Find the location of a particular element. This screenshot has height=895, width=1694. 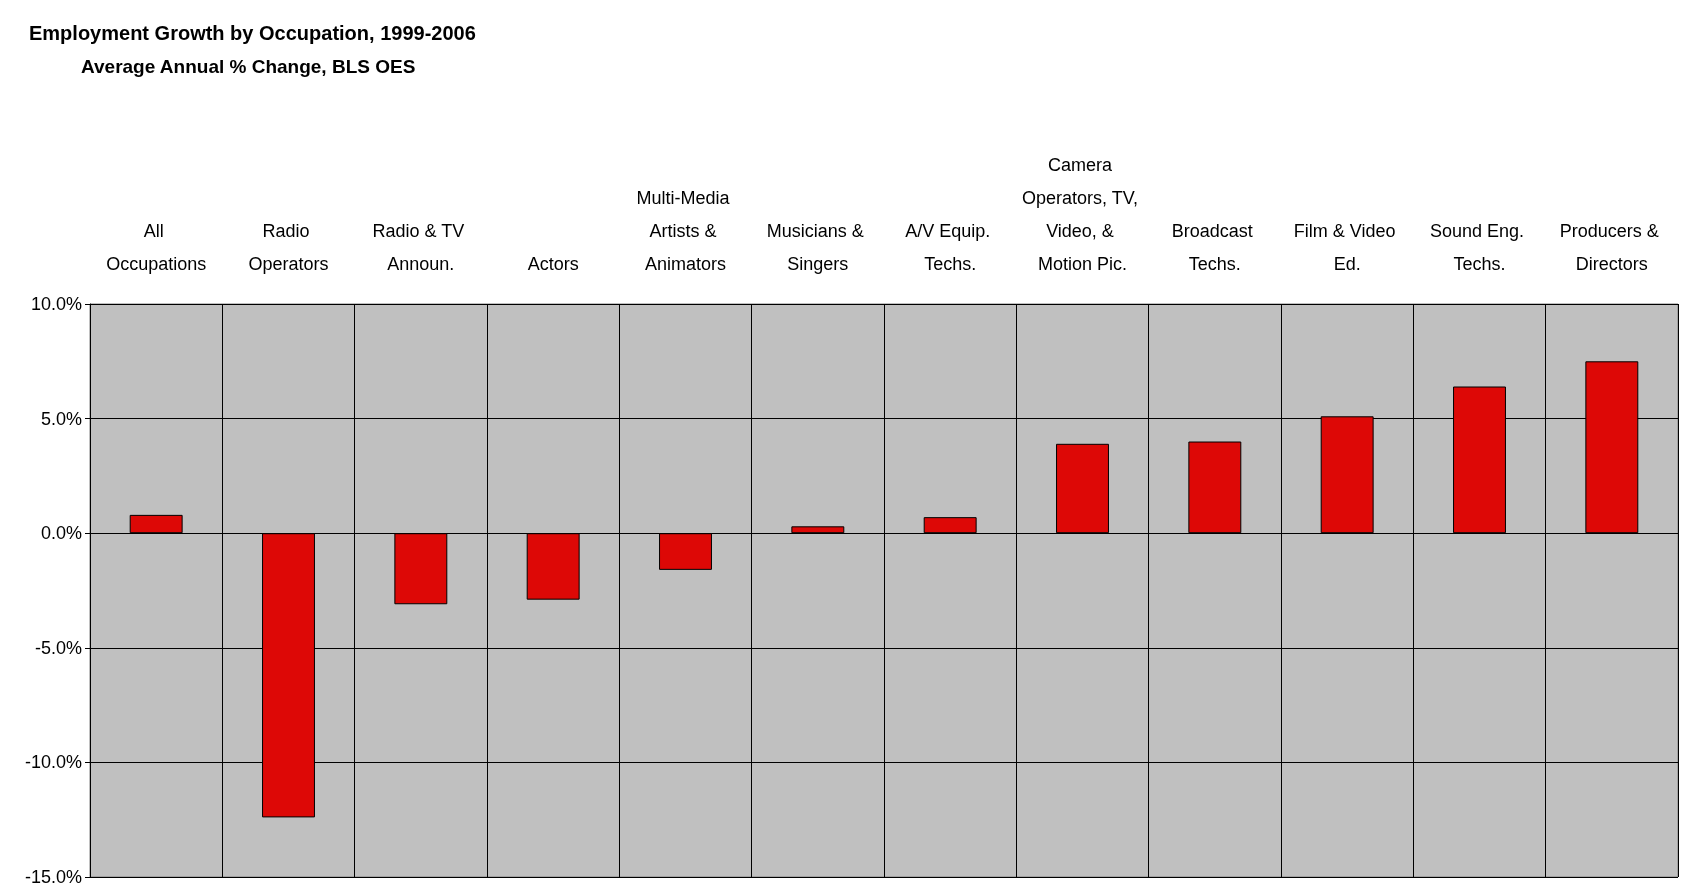

x-tick-label: Sound Eng. Techs. is located at coordinates (1479, 247).